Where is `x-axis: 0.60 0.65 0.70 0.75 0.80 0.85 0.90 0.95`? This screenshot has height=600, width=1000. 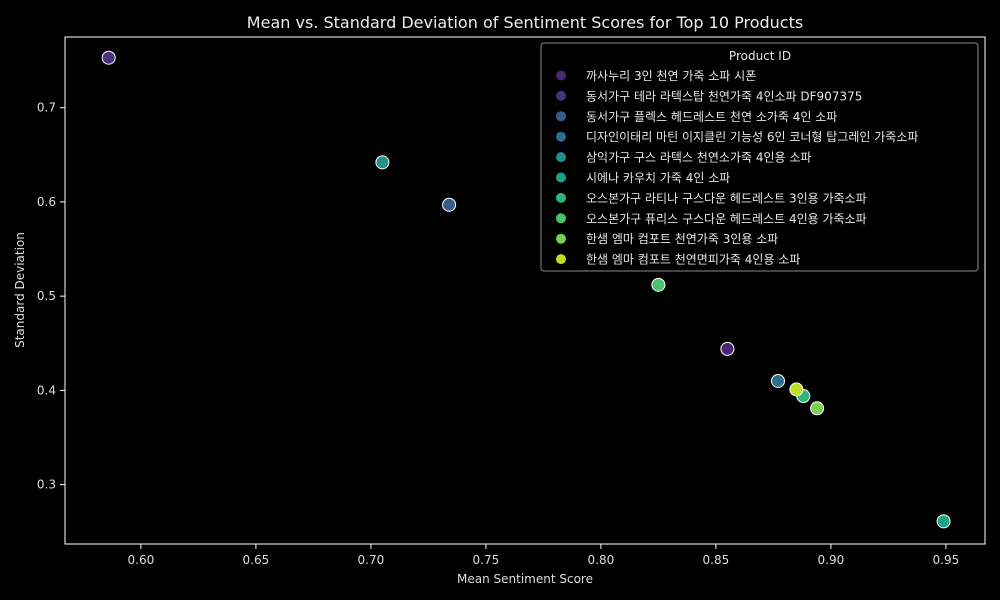 x-axis: 0.60 0.65 0.70 0.75 0.80 0.85 0.90 0.95 is located at coordinates (544, 555).